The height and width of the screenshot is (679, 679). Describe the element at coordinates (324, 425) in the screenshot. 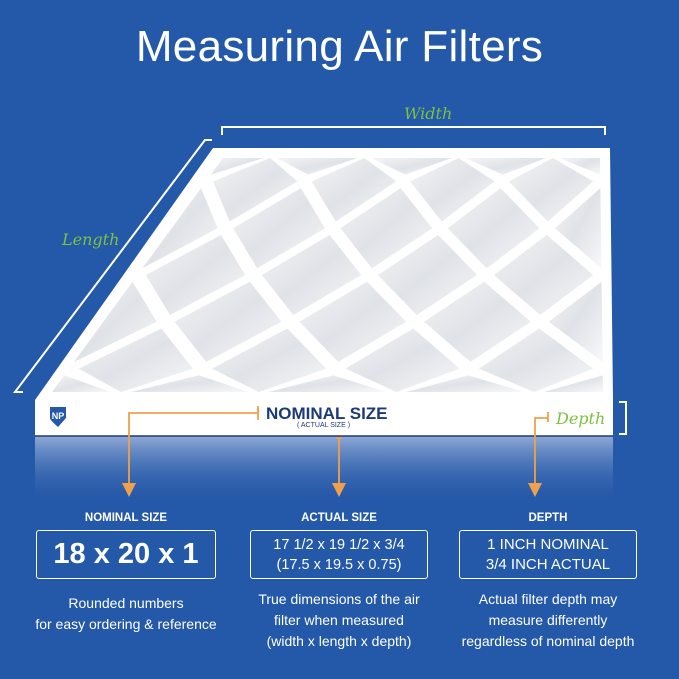

I see `filter-actual-size-text: ( ACTUAL SIZE )` at that location.